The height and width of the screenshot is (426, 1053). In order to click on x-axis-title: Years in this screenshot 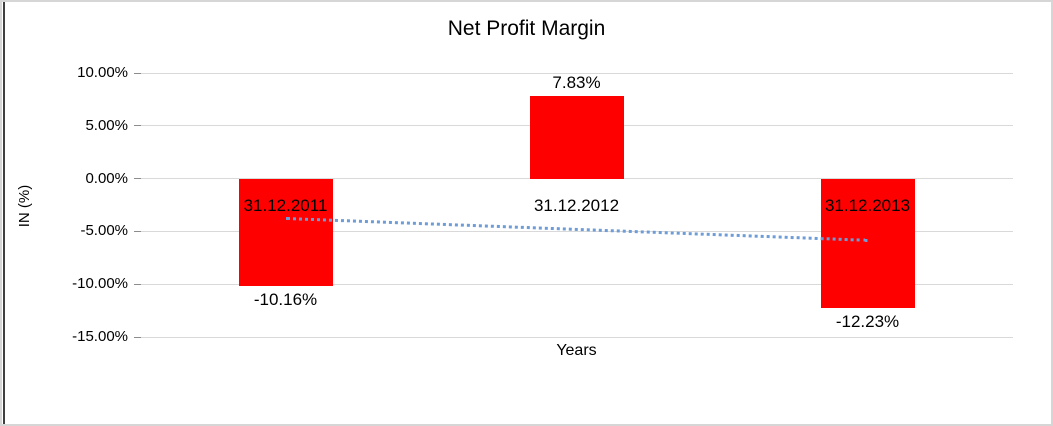, I will do `click(576, 350)`.